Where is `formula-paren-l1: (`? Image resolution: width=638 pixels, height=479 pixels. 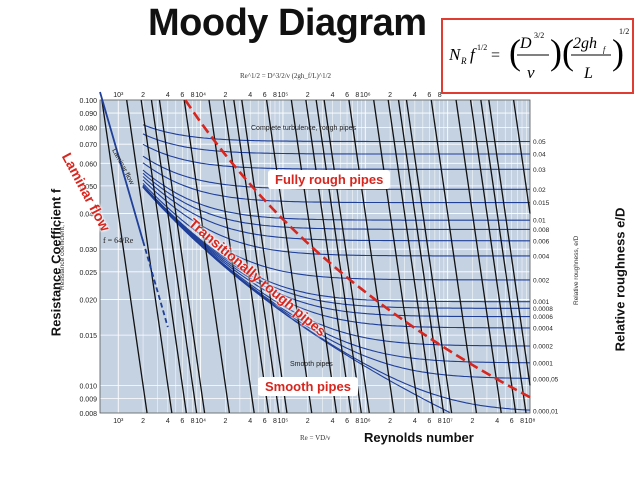
formula-paren-l1: ( is located at coordinates (515, 52).